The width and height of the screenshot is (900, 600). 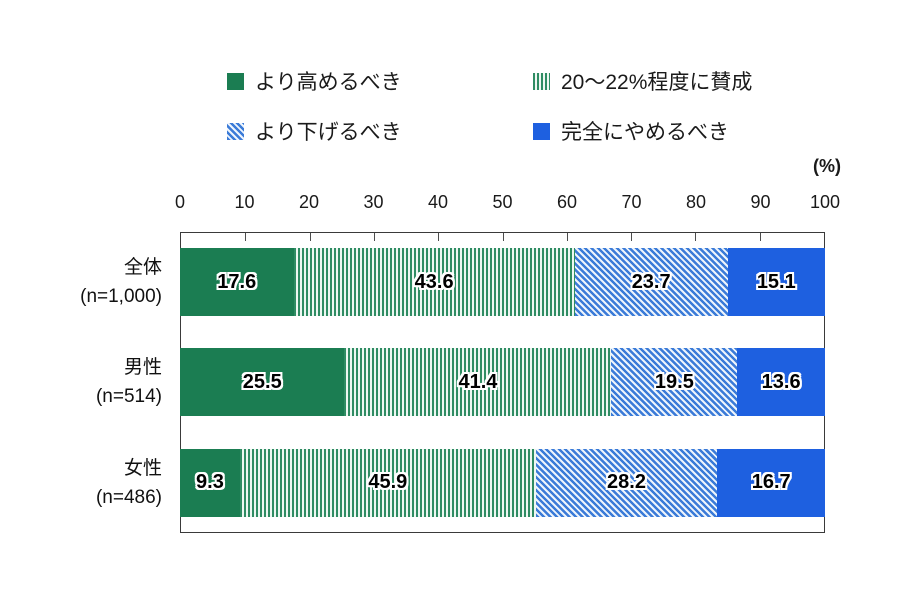 What do you see at coordinates (541, 131) in the screenshot?
I see `legend-swatch-solid-blue` at bounding box center [541, 131].